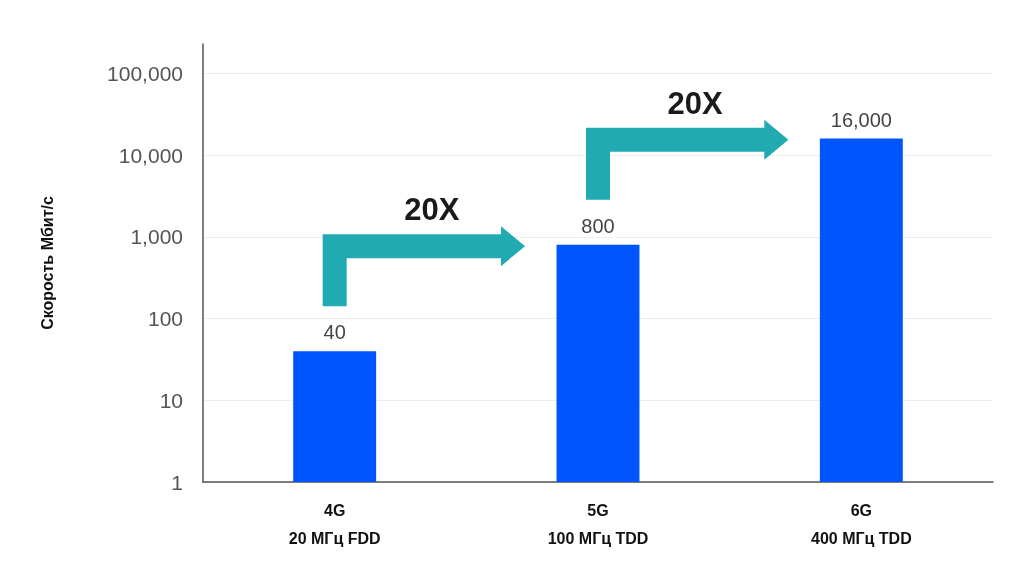 This screenshot has height=561, width=1024. I want to click on data-label: 800, so click(598, 225).